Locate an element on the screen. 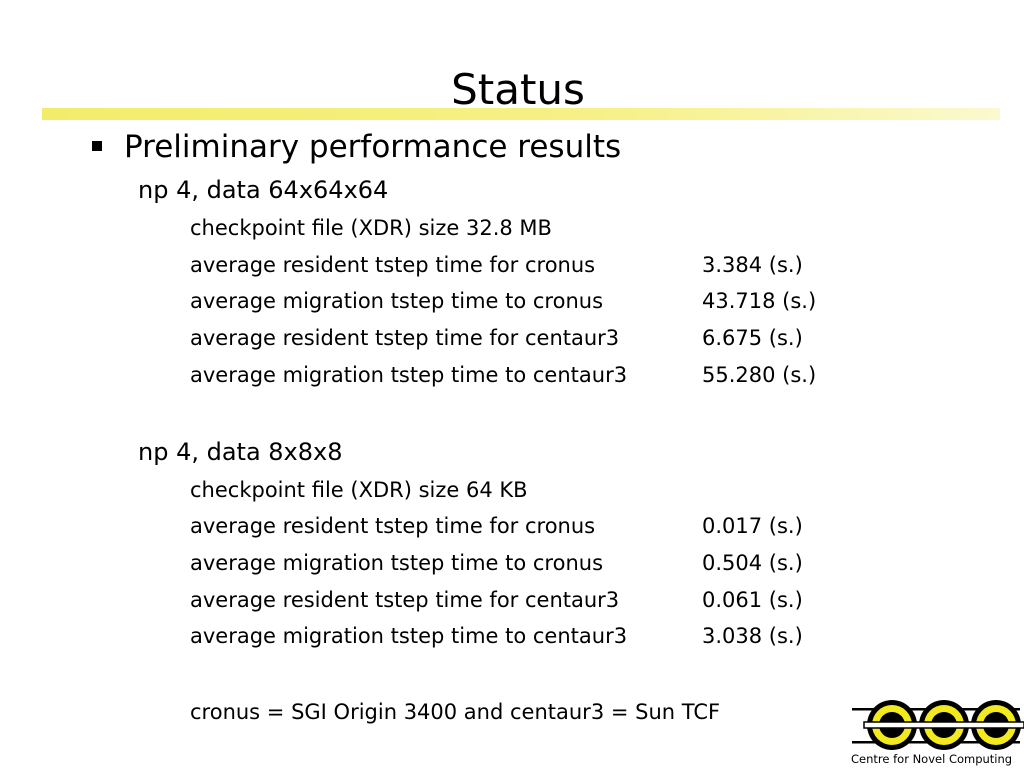 Image resolution: width=1024 pixels, height=768 pixels. result-value: 55.280 (s.) is located at coordinates (759, 375).